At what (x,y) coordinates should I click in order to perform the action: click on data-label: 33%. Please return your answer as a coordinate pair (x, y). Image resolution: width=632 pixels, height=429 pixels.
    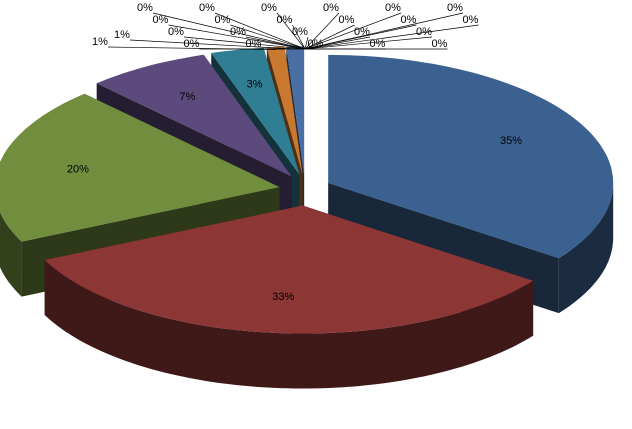
    Looking at the image, I should click on (283, 297).